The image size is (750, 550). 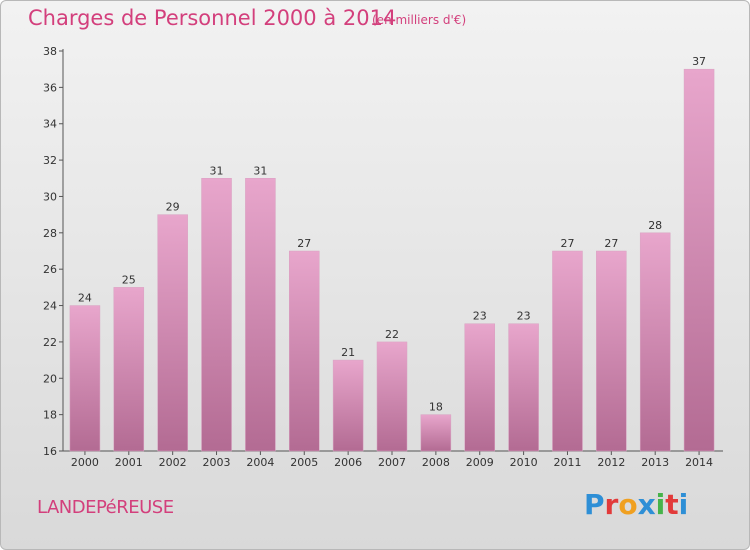 What do you see at coordinates (129, 279) in the screenshot?
I see `data-label-2001: 25` at bounding box center [129, 279].